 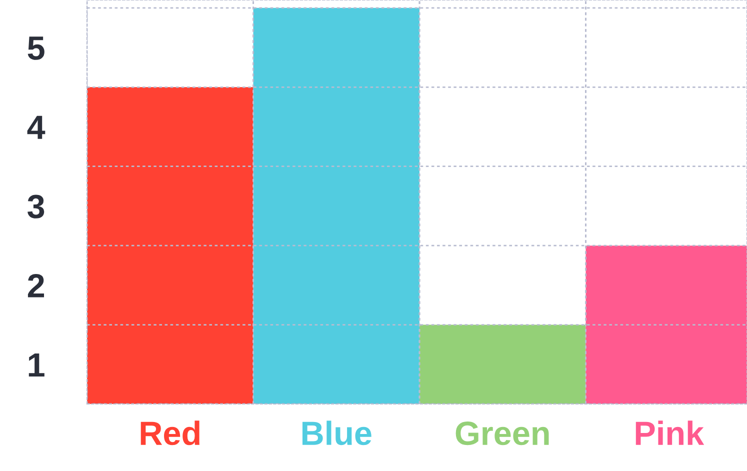 I want to click on y-tick-label: 3, so click(x=36, y=206).